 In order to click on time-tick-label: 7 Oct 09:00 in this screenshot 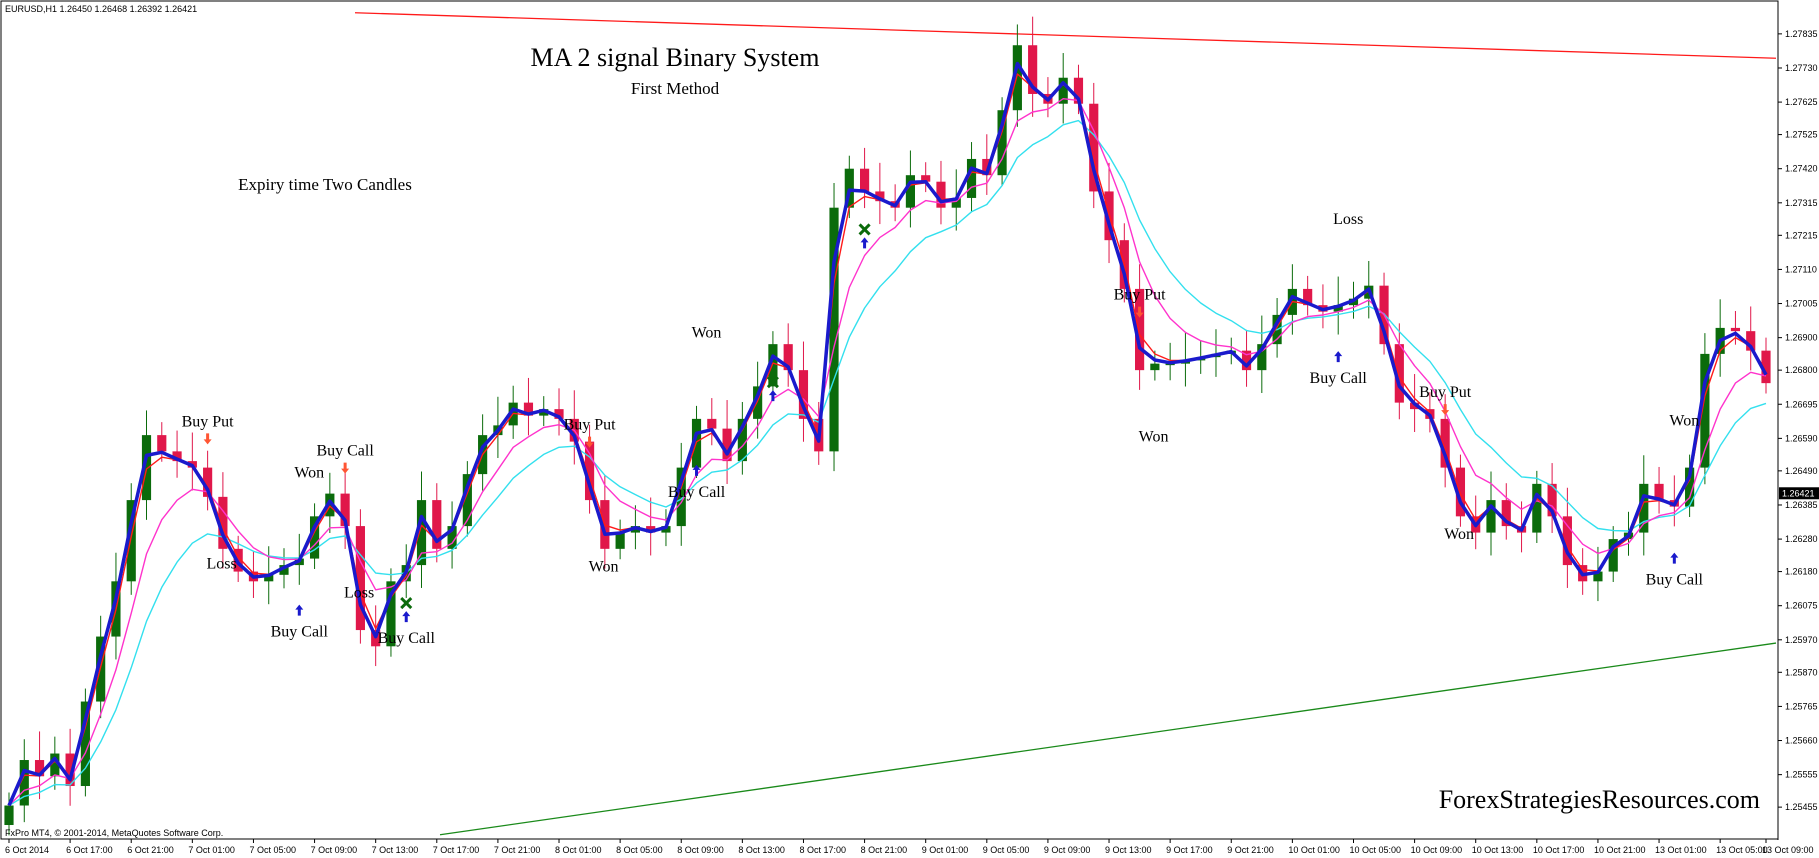, I will do `click(334, 850)`.